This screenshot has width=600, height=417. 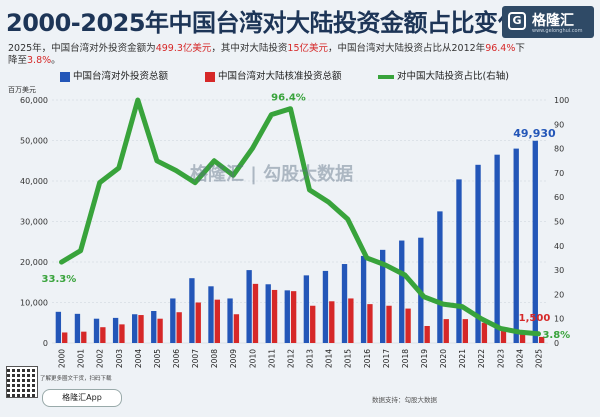 What do you see at coordinates (56, 60) in the screenshot?
I see `subtitle-part: 。` at bounding box center [56, 60].